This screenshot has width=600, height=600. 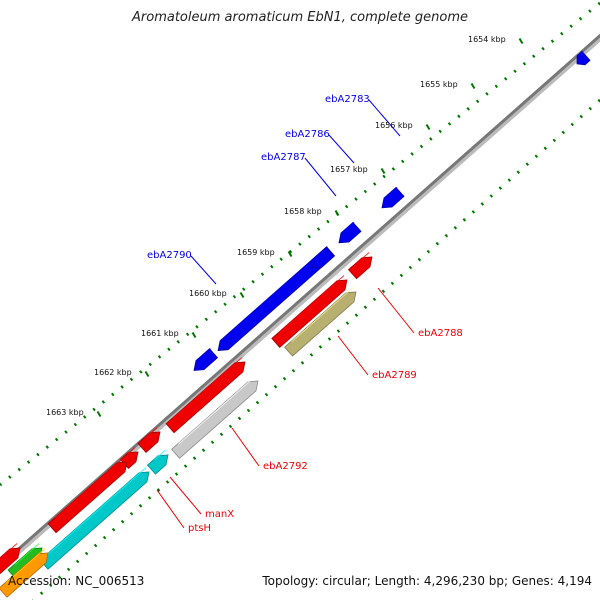 I want to click on scale-tick-label: 1662 kbp, so click(x=113, y=372).